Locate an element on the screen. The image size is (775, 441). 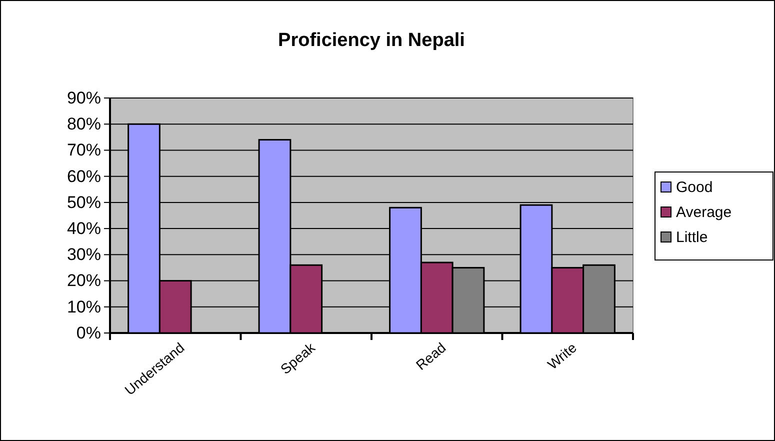
y-tick-label: 50% is located at coordinates (83, 202).